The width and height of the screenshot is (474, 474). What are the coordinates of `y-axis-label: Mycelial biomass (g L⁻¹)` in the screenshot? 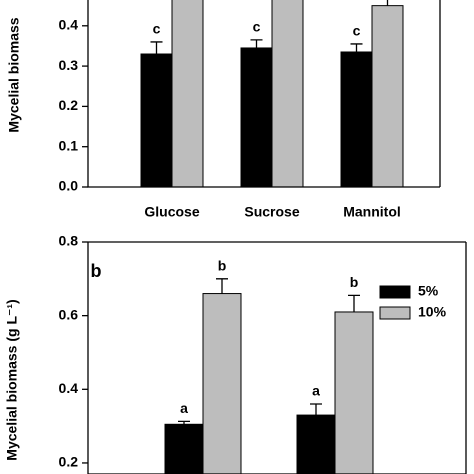 It's located at (12, 379).